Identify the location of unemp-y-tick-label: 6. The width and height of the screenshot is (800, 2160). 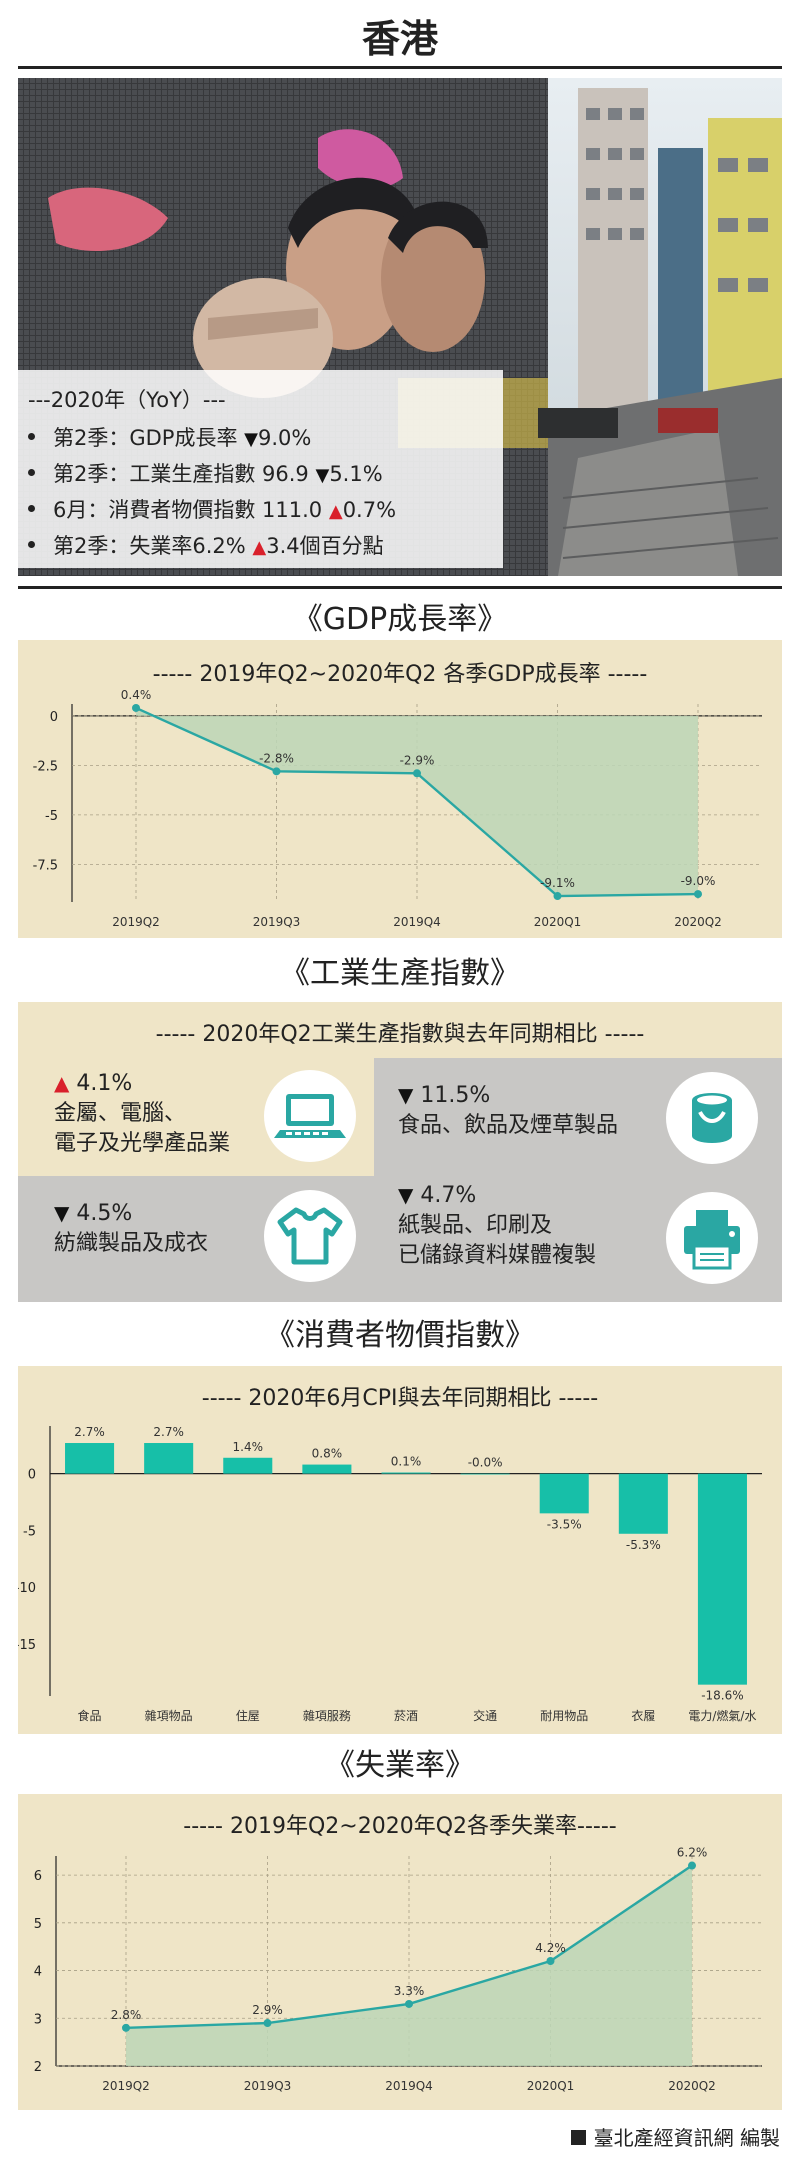
(38, 1876).